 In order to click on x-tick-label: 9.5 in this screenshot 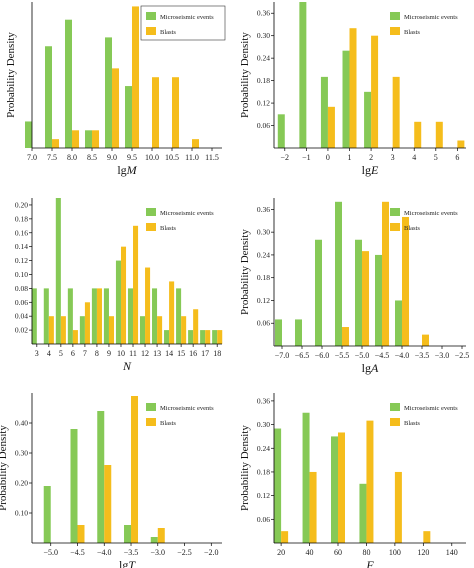, I will do `click(132, 157)`.